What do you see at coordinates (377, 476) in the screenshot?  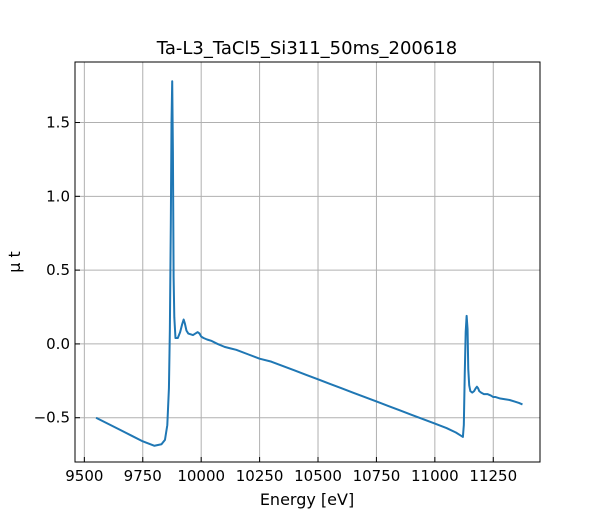 I see `x-tick-label: 10750` at bounding box center [377, 476].